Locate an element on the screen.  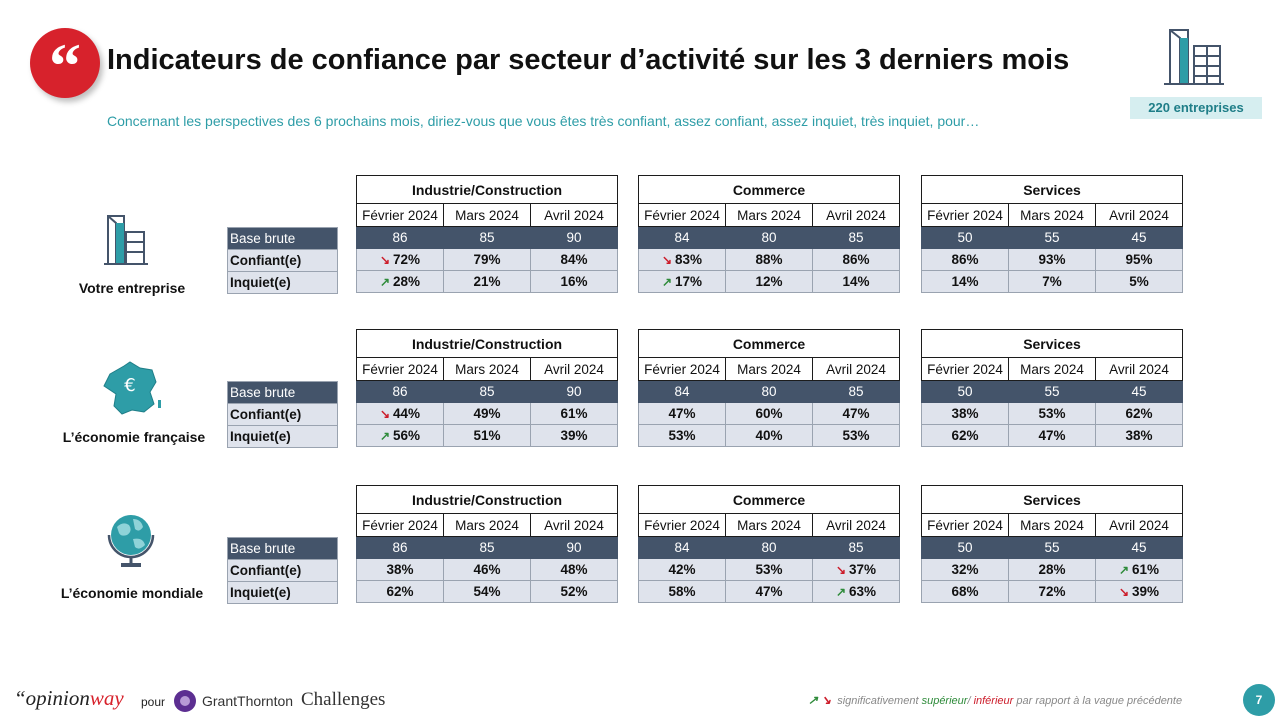
confiant-cell: ↘ 83% is located at coordinates (682, 259).